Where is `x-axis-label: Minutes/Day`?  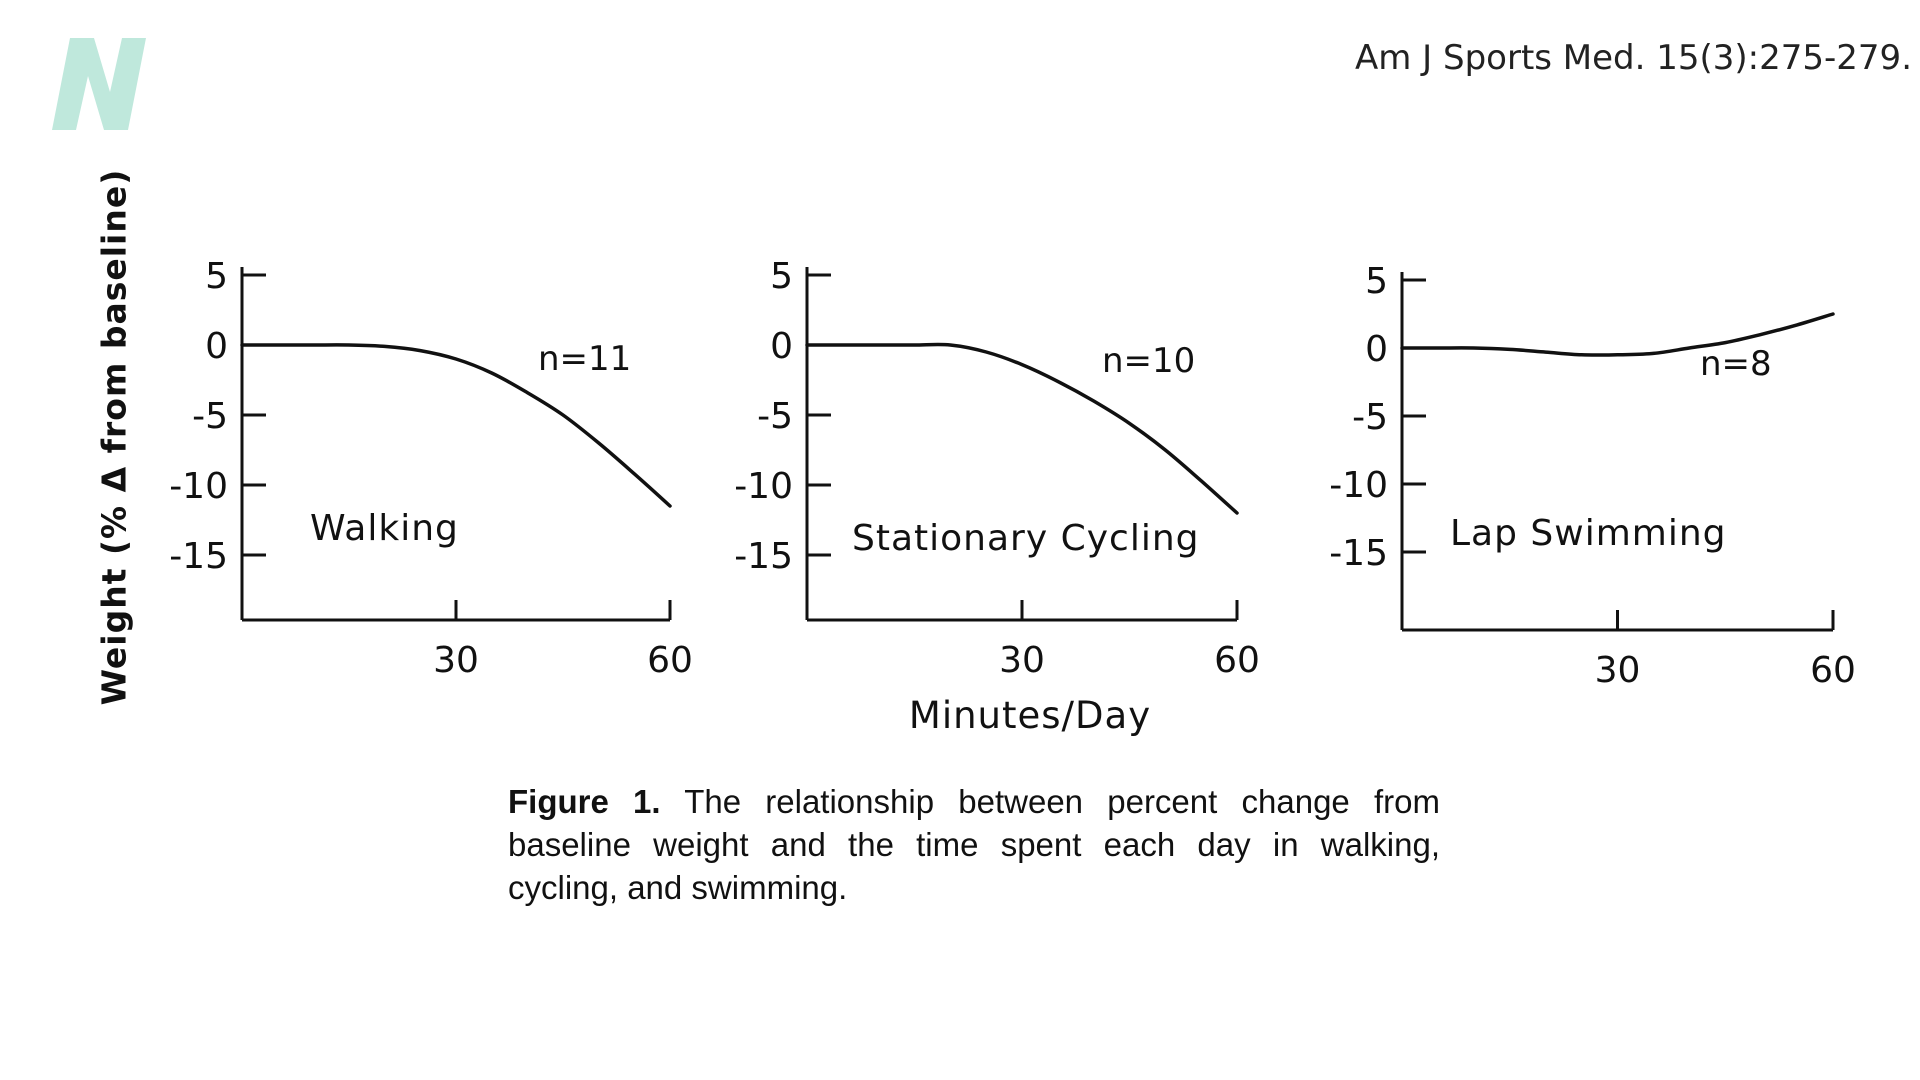 x-axis-label: Minutes/Day is located at coordinates (1030, 715).